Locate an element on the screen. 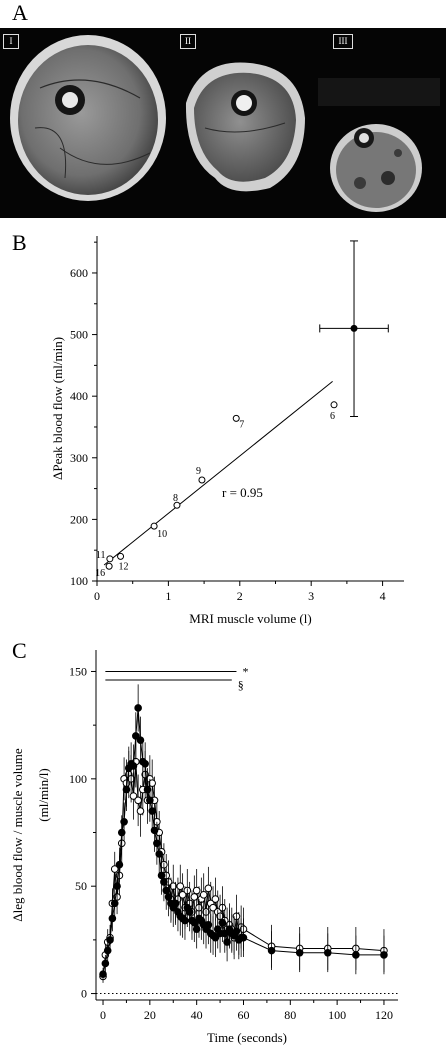  panel-a-letter: A is located at coordinates (20, 12).